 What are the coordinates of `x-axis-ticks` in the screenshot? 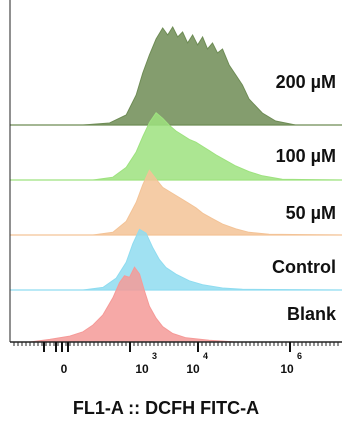 It's located at (176, 347).